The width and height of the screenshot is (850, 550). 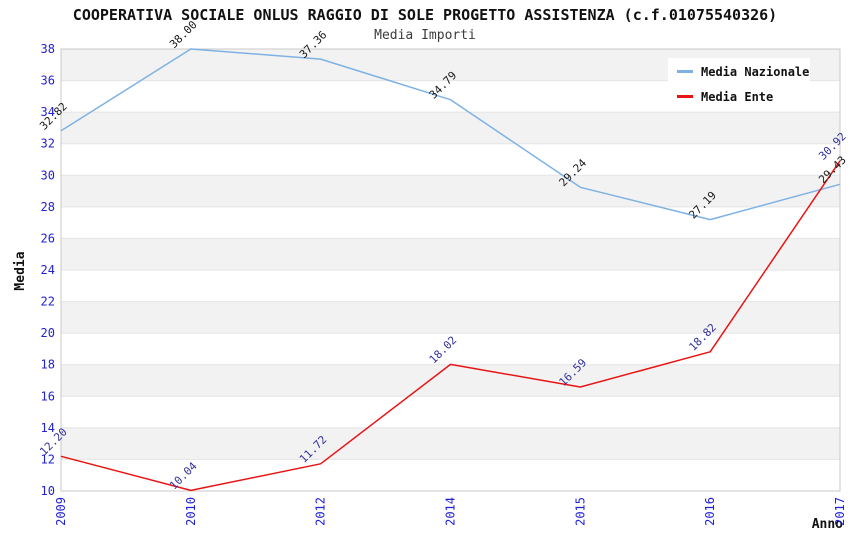 I want to click on chart-subtitle: Media Importi, so click(x=425, y=35).